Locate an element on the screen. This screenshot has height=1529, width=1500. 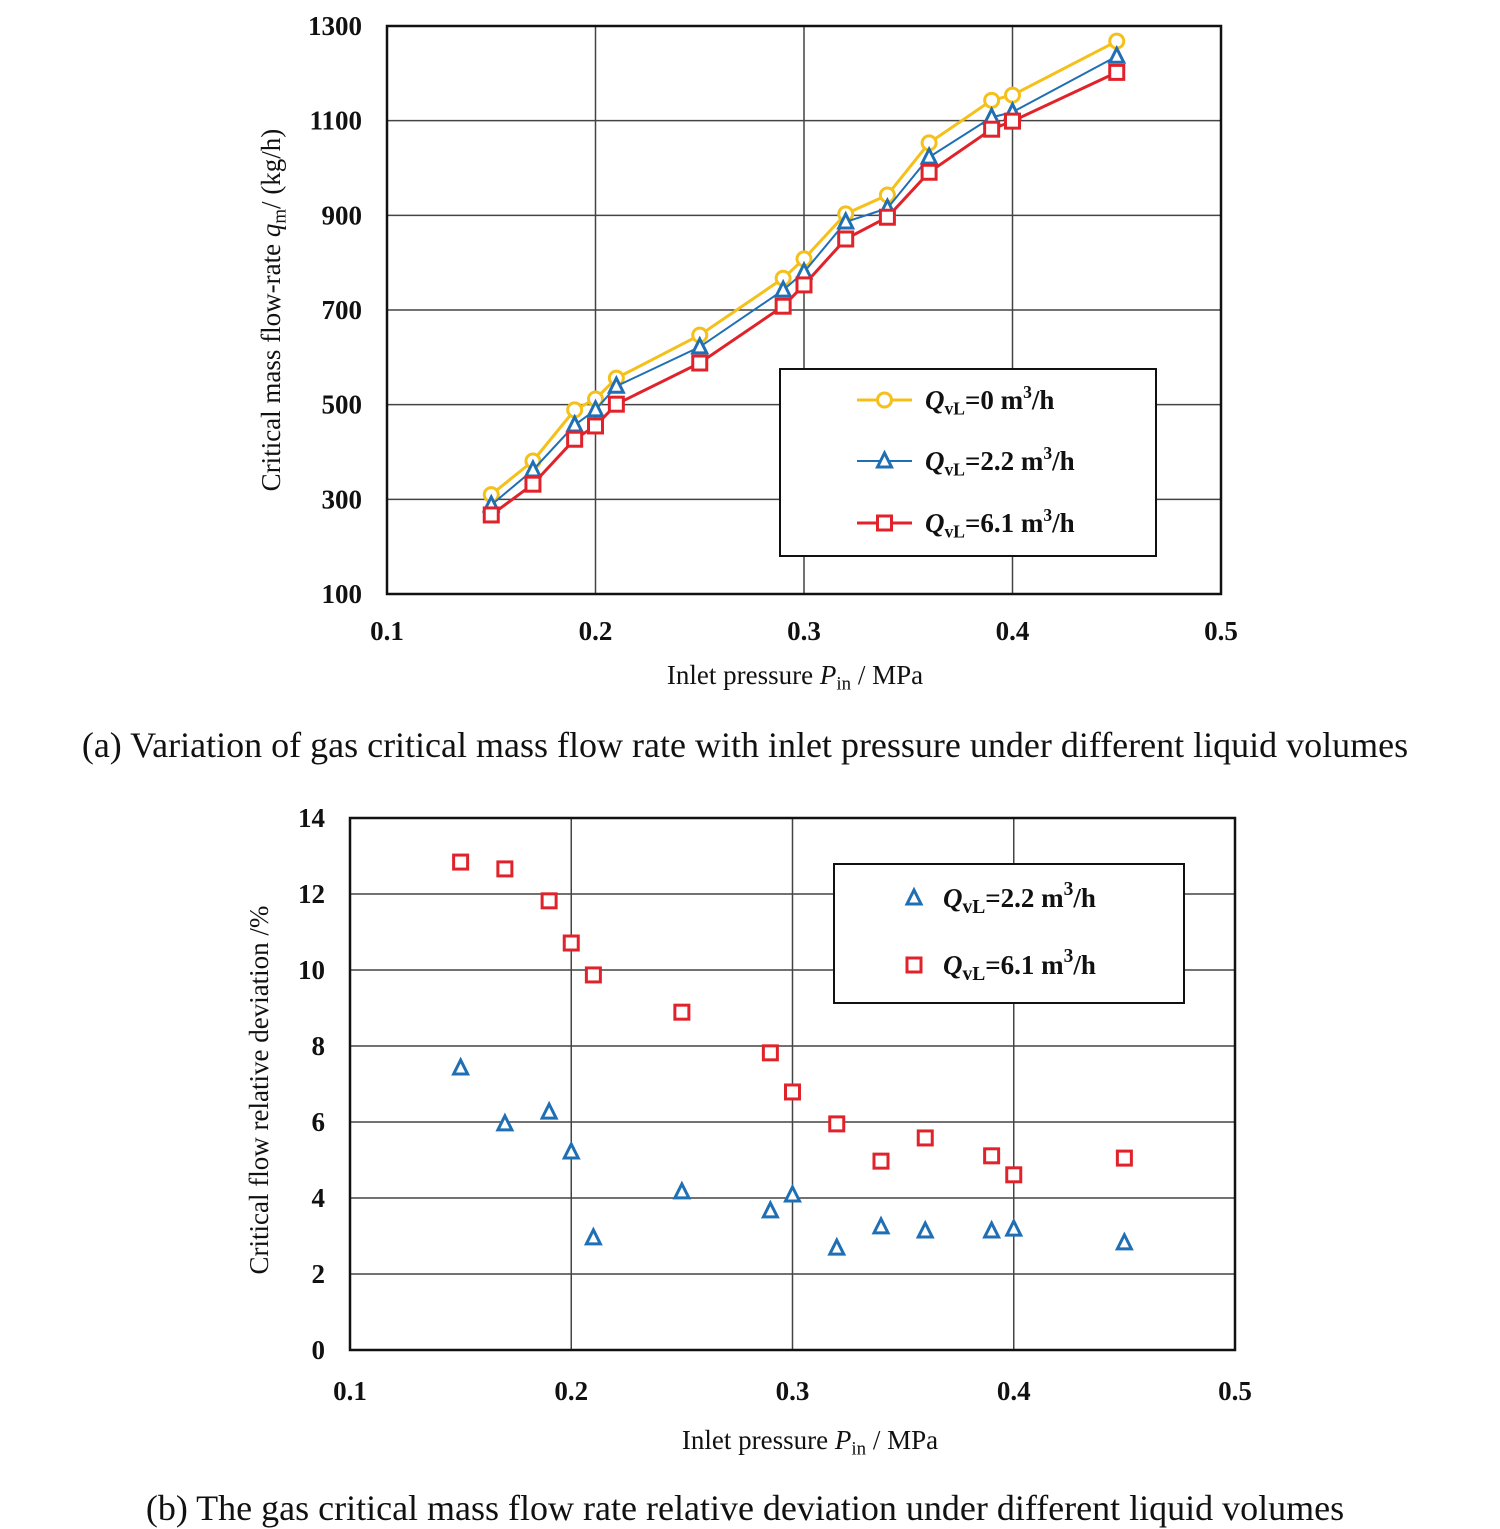
y-tick-label: 0 is located at coordinates (319, 1350).